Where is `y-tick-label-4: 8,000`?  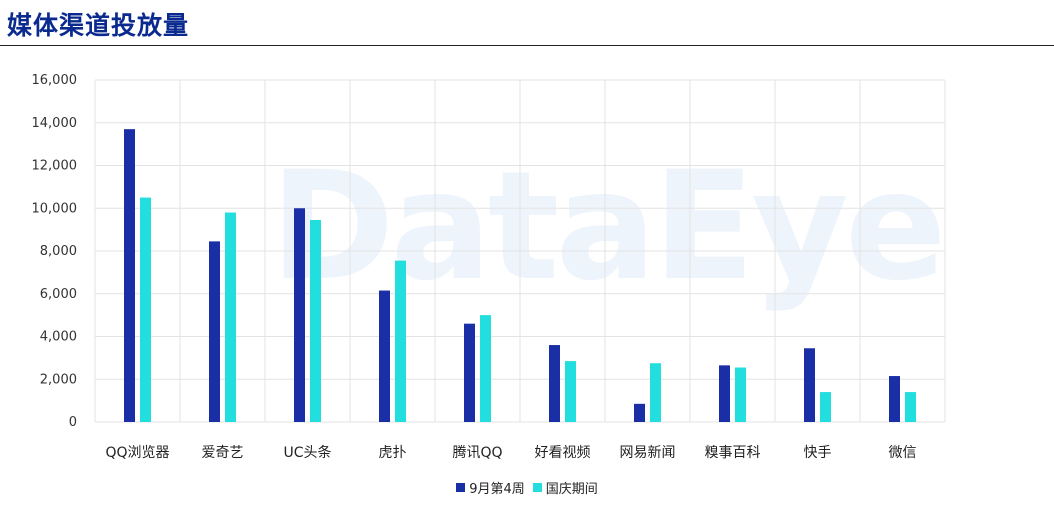 y-tick-label-4: 8,000 is located at coordinates (58, 251).